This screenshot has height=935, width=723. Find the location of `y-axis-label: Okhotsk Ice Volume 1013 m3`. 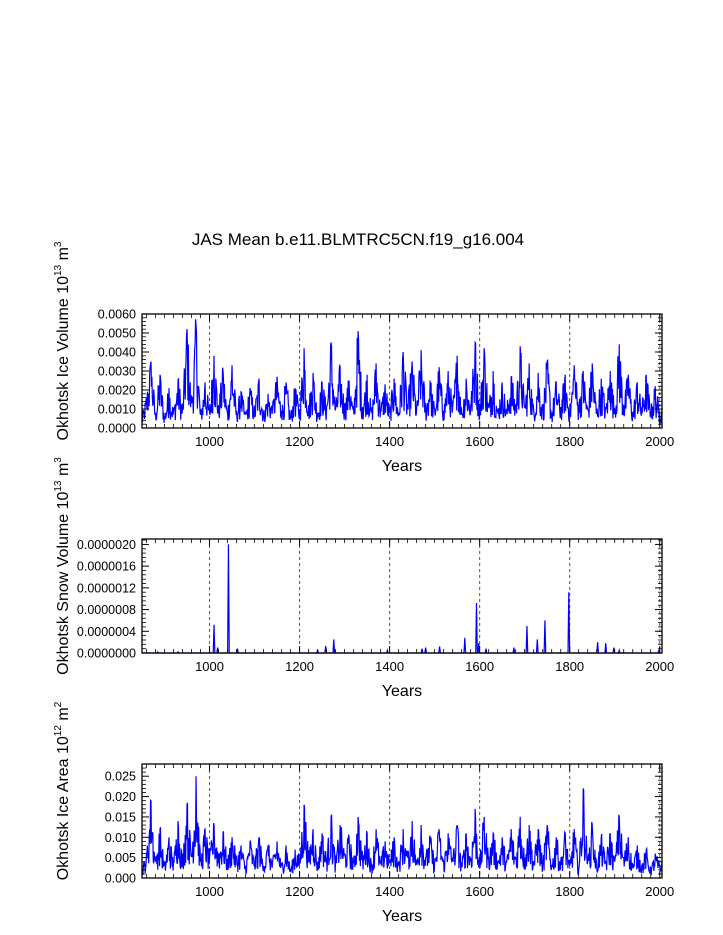

y-axis-label: Okhotsk Ice Volume 1013 m3 is located at coordinates (62, 340).